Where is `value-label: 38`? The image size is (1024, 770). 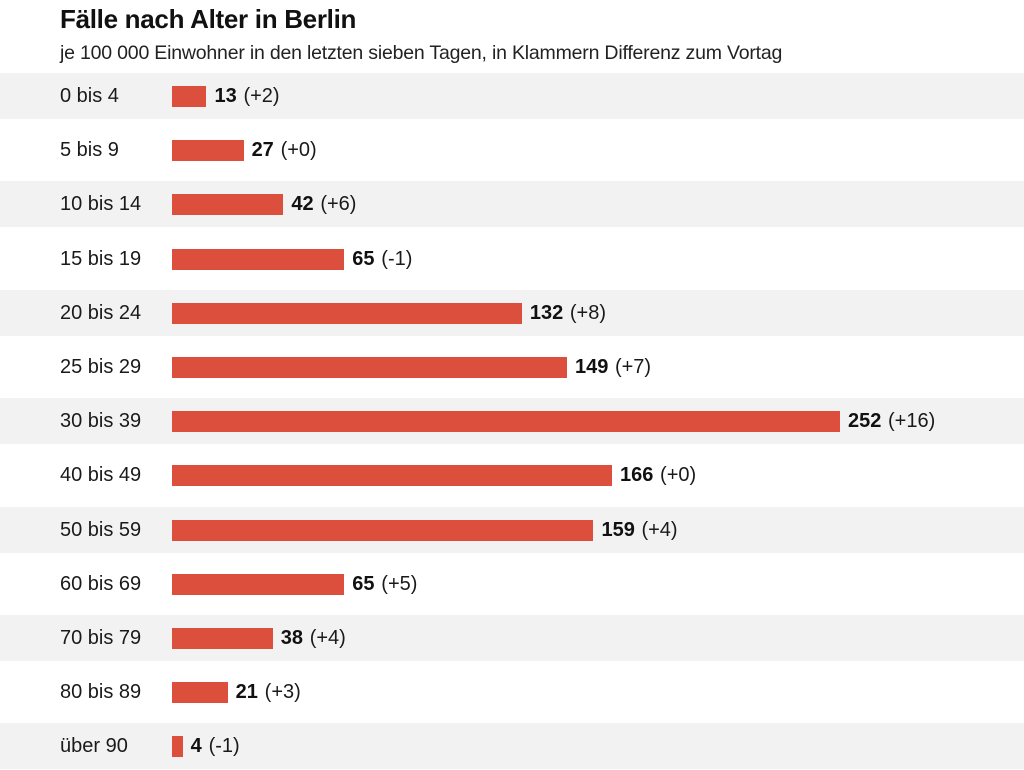 value-label: 38 is located at coordinates (291, 638).